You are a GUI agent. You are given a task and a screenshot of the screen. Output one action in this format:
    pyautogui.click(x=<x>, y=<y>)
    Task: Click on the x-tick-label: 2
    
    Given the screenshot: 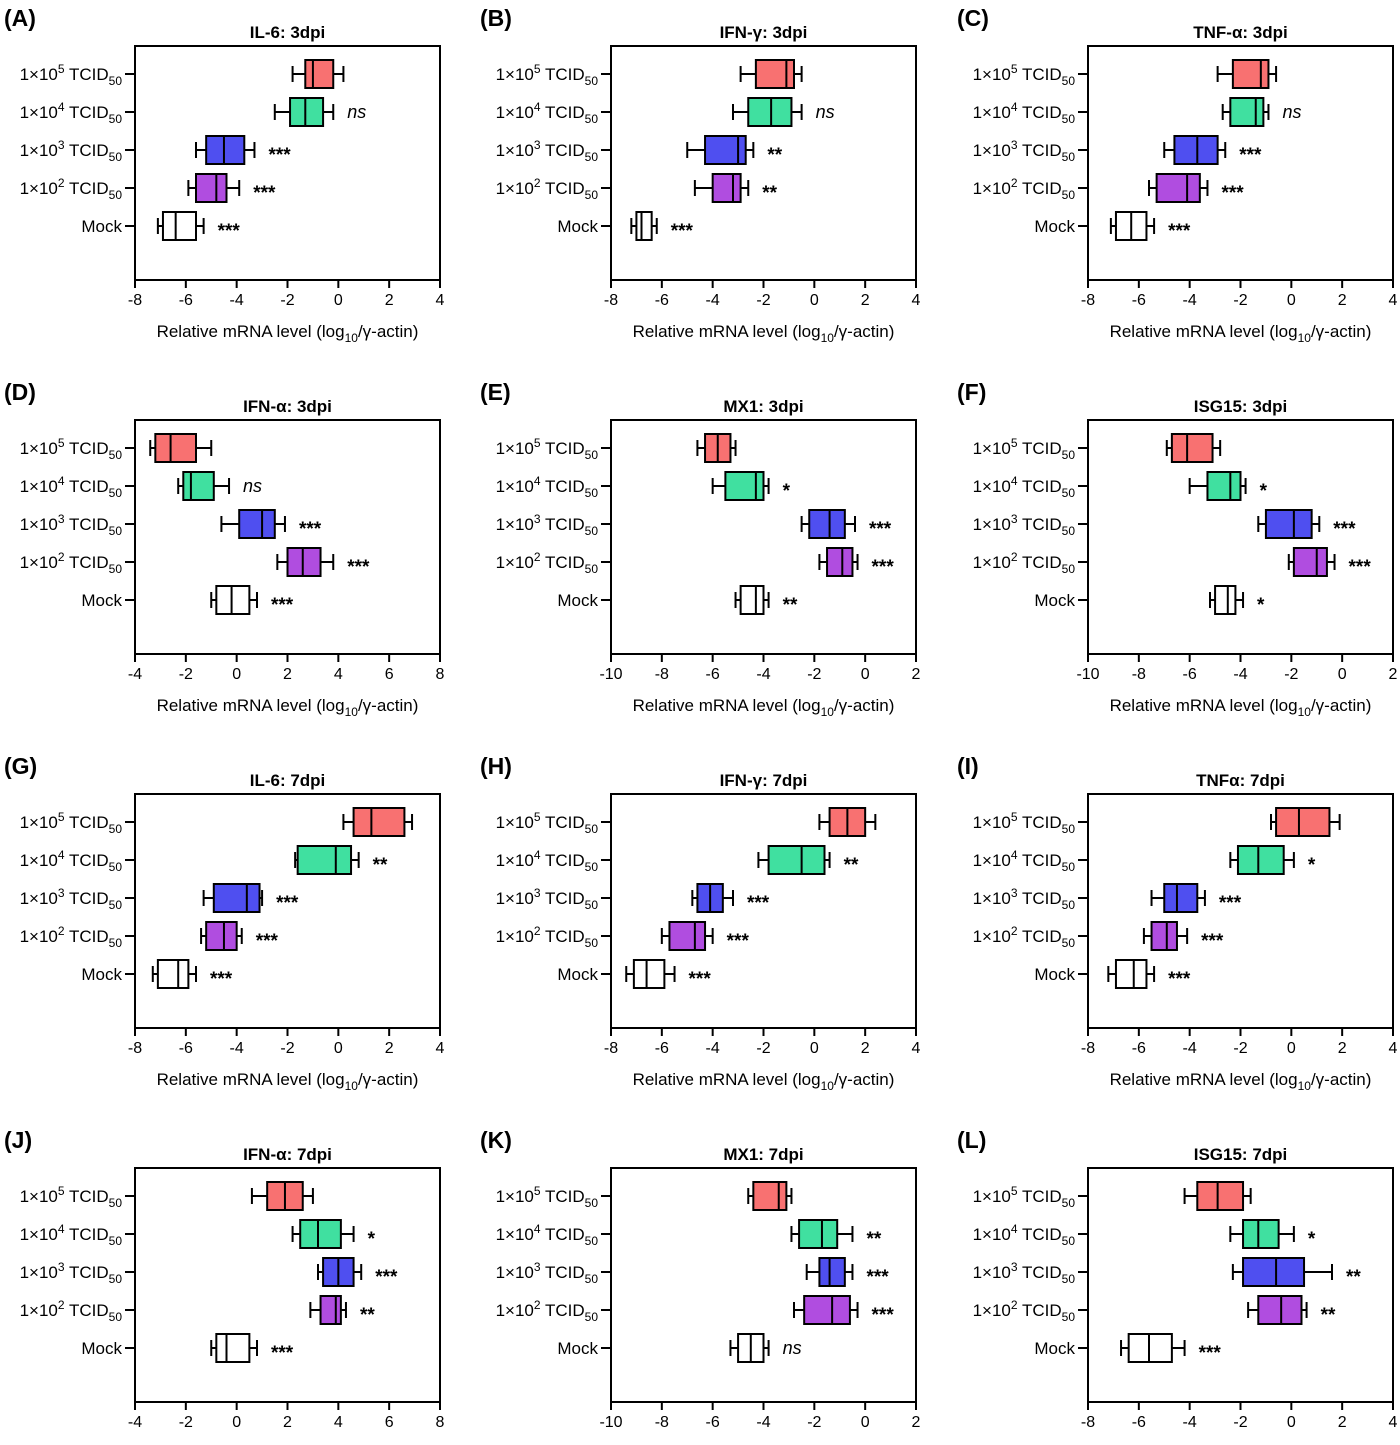 What is the action you would take?
    pyautogui.click(x=1342, y=1422)
    